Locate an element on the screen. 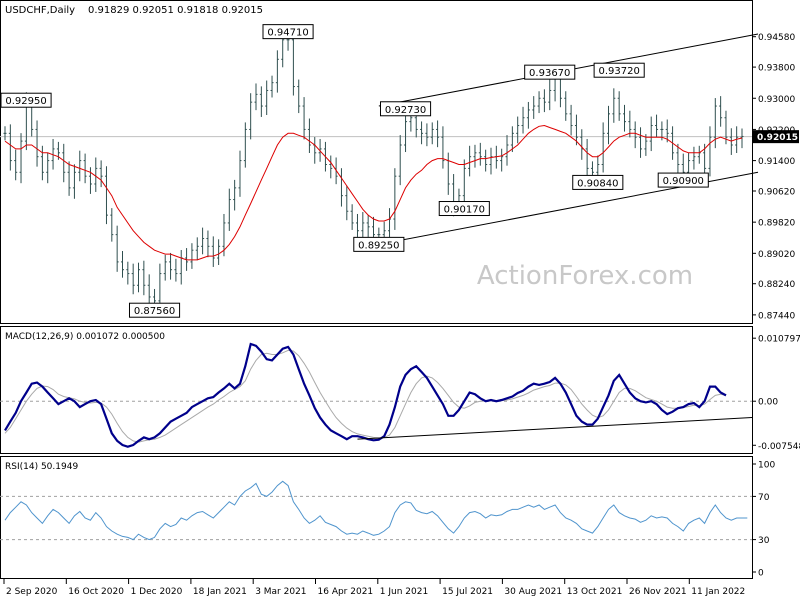 This screenshot has height=600, width=800. price-annotation: 0.90840 is located at coordinates (598, 182).